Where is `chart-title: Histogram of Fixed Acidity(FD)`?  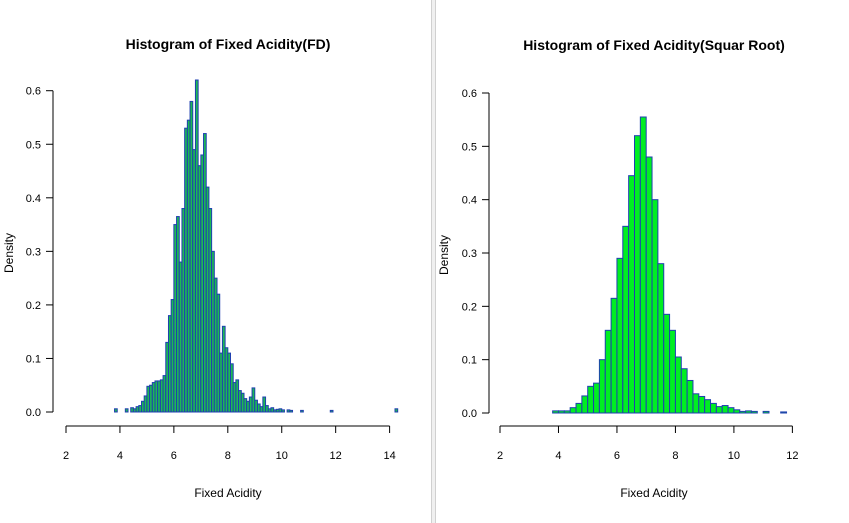
chart-title: Histogram of Fixed Acidity(FD) is located at coordinates (228, 44).